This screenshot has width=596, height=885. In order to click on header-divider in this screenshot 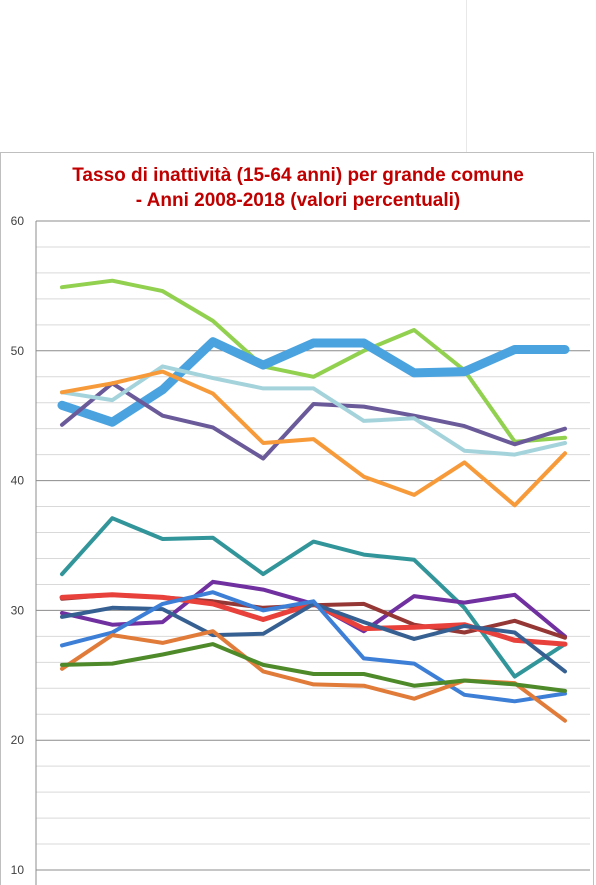, I will do `click(466, 76)`.